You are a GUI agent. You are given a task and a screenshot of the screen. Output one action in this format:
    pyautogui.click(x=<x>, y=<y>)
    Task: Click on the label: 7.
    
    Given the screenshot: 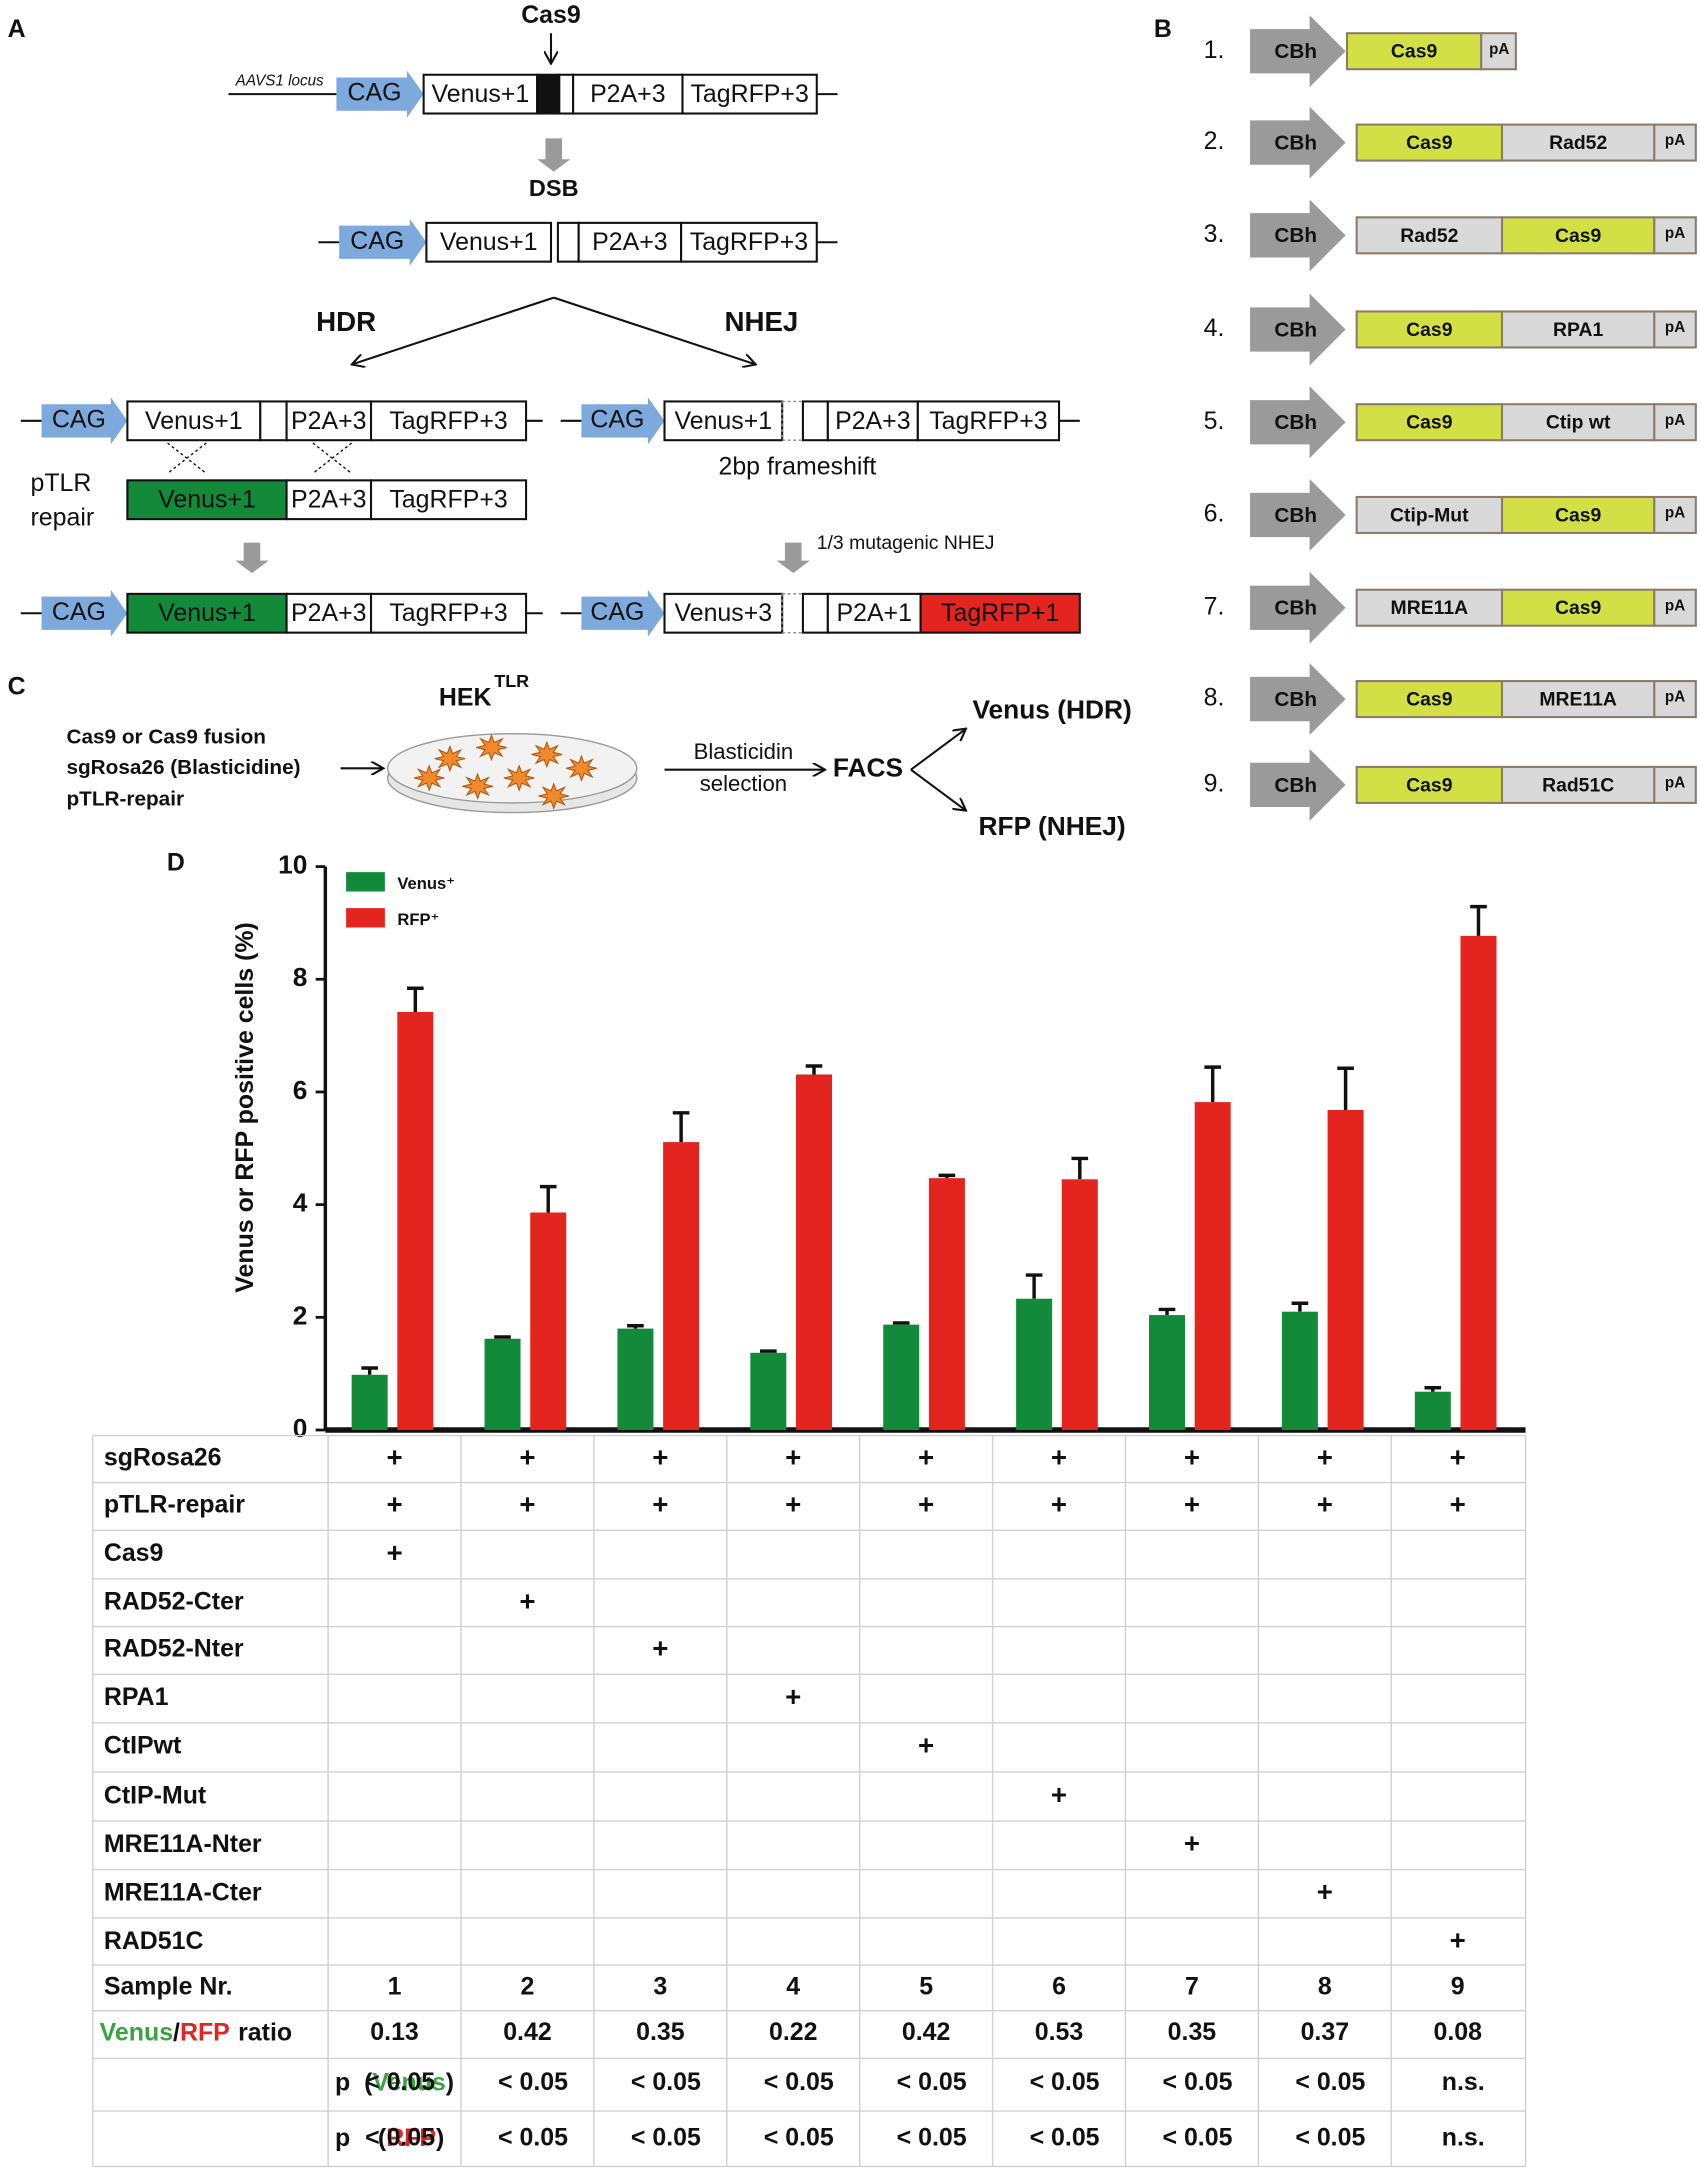 What is the action you would take?
    pyautogui.click(x=1214, y=606)
    